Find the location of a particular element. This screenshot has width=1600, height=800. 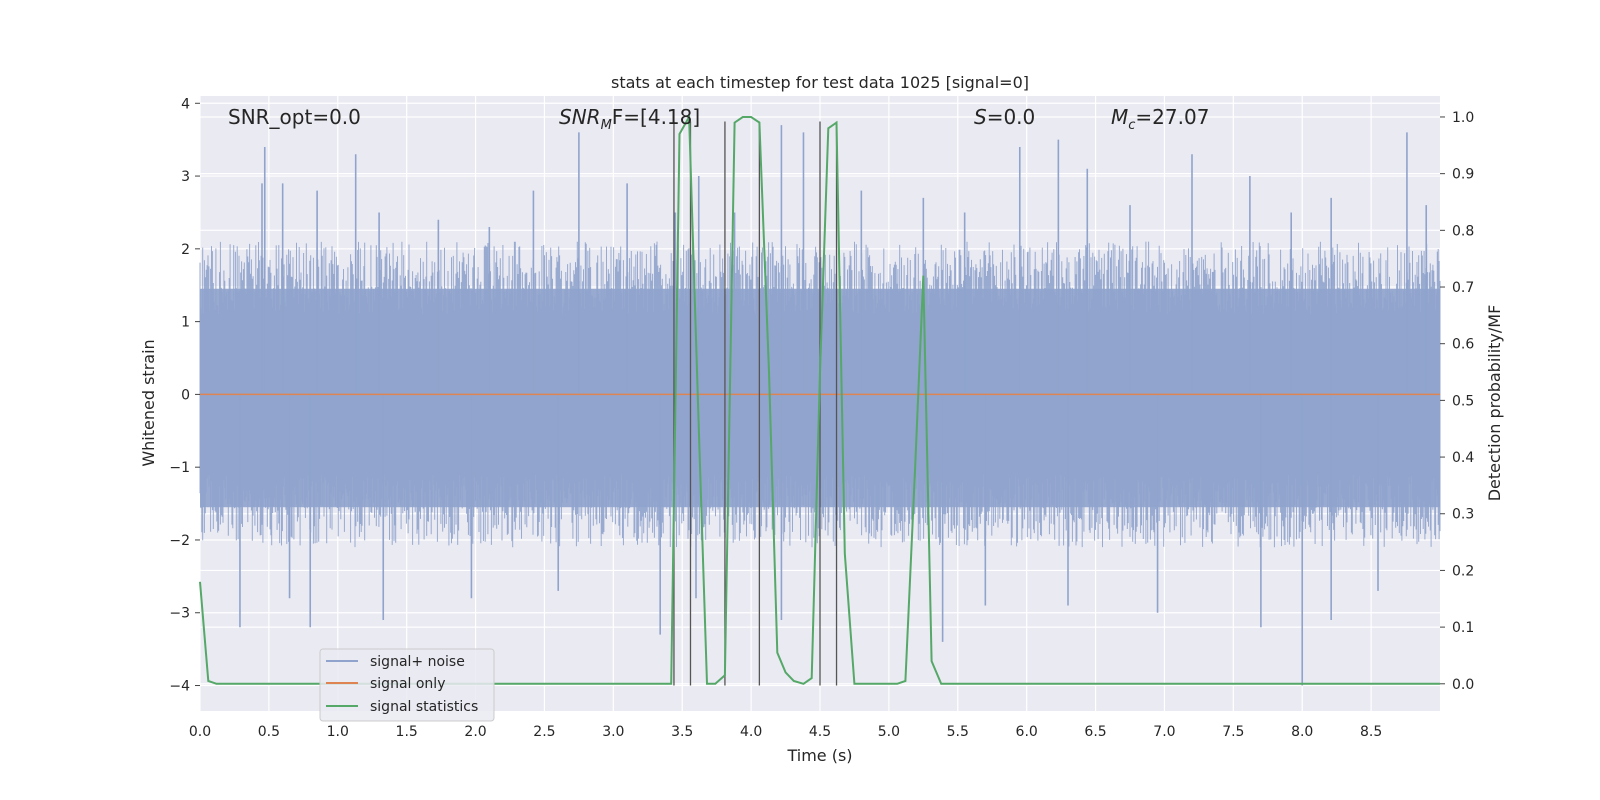

x-axis-label: Time (s) is located at coordinates (819, 755).